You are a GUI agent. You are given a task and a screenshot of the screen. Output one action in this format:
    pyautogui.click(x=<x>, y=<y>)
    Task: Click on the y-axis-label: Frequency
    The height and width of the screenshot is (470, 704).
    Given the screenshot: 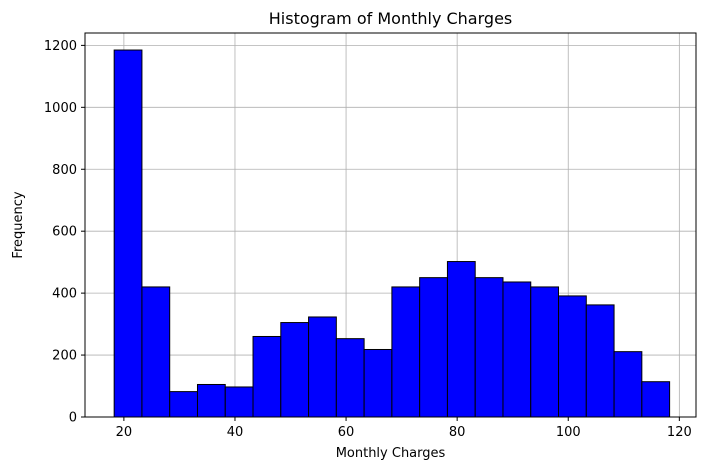 What is the action you would take?
    pyautogui.click(x=18, y=224)
    